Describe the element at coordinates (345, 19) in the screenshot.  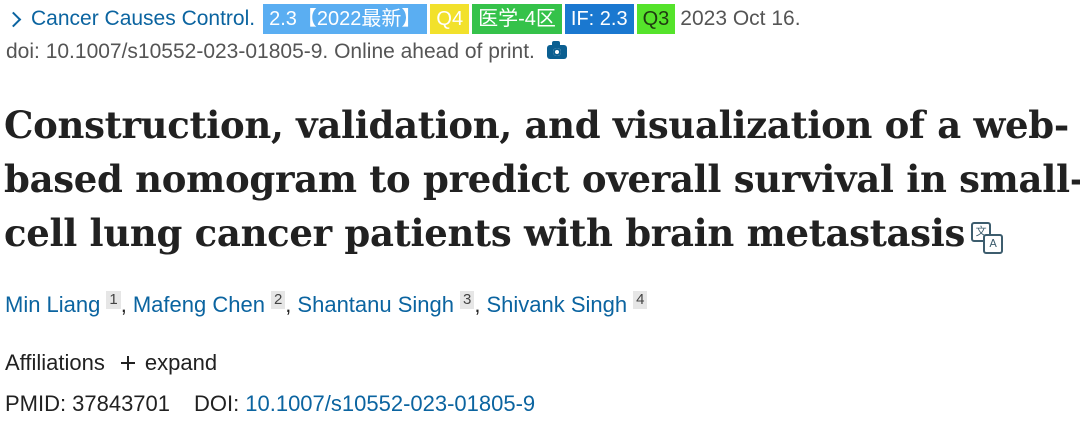
I see `impact-factor-badge: 2.3【2022最新】` at that location.